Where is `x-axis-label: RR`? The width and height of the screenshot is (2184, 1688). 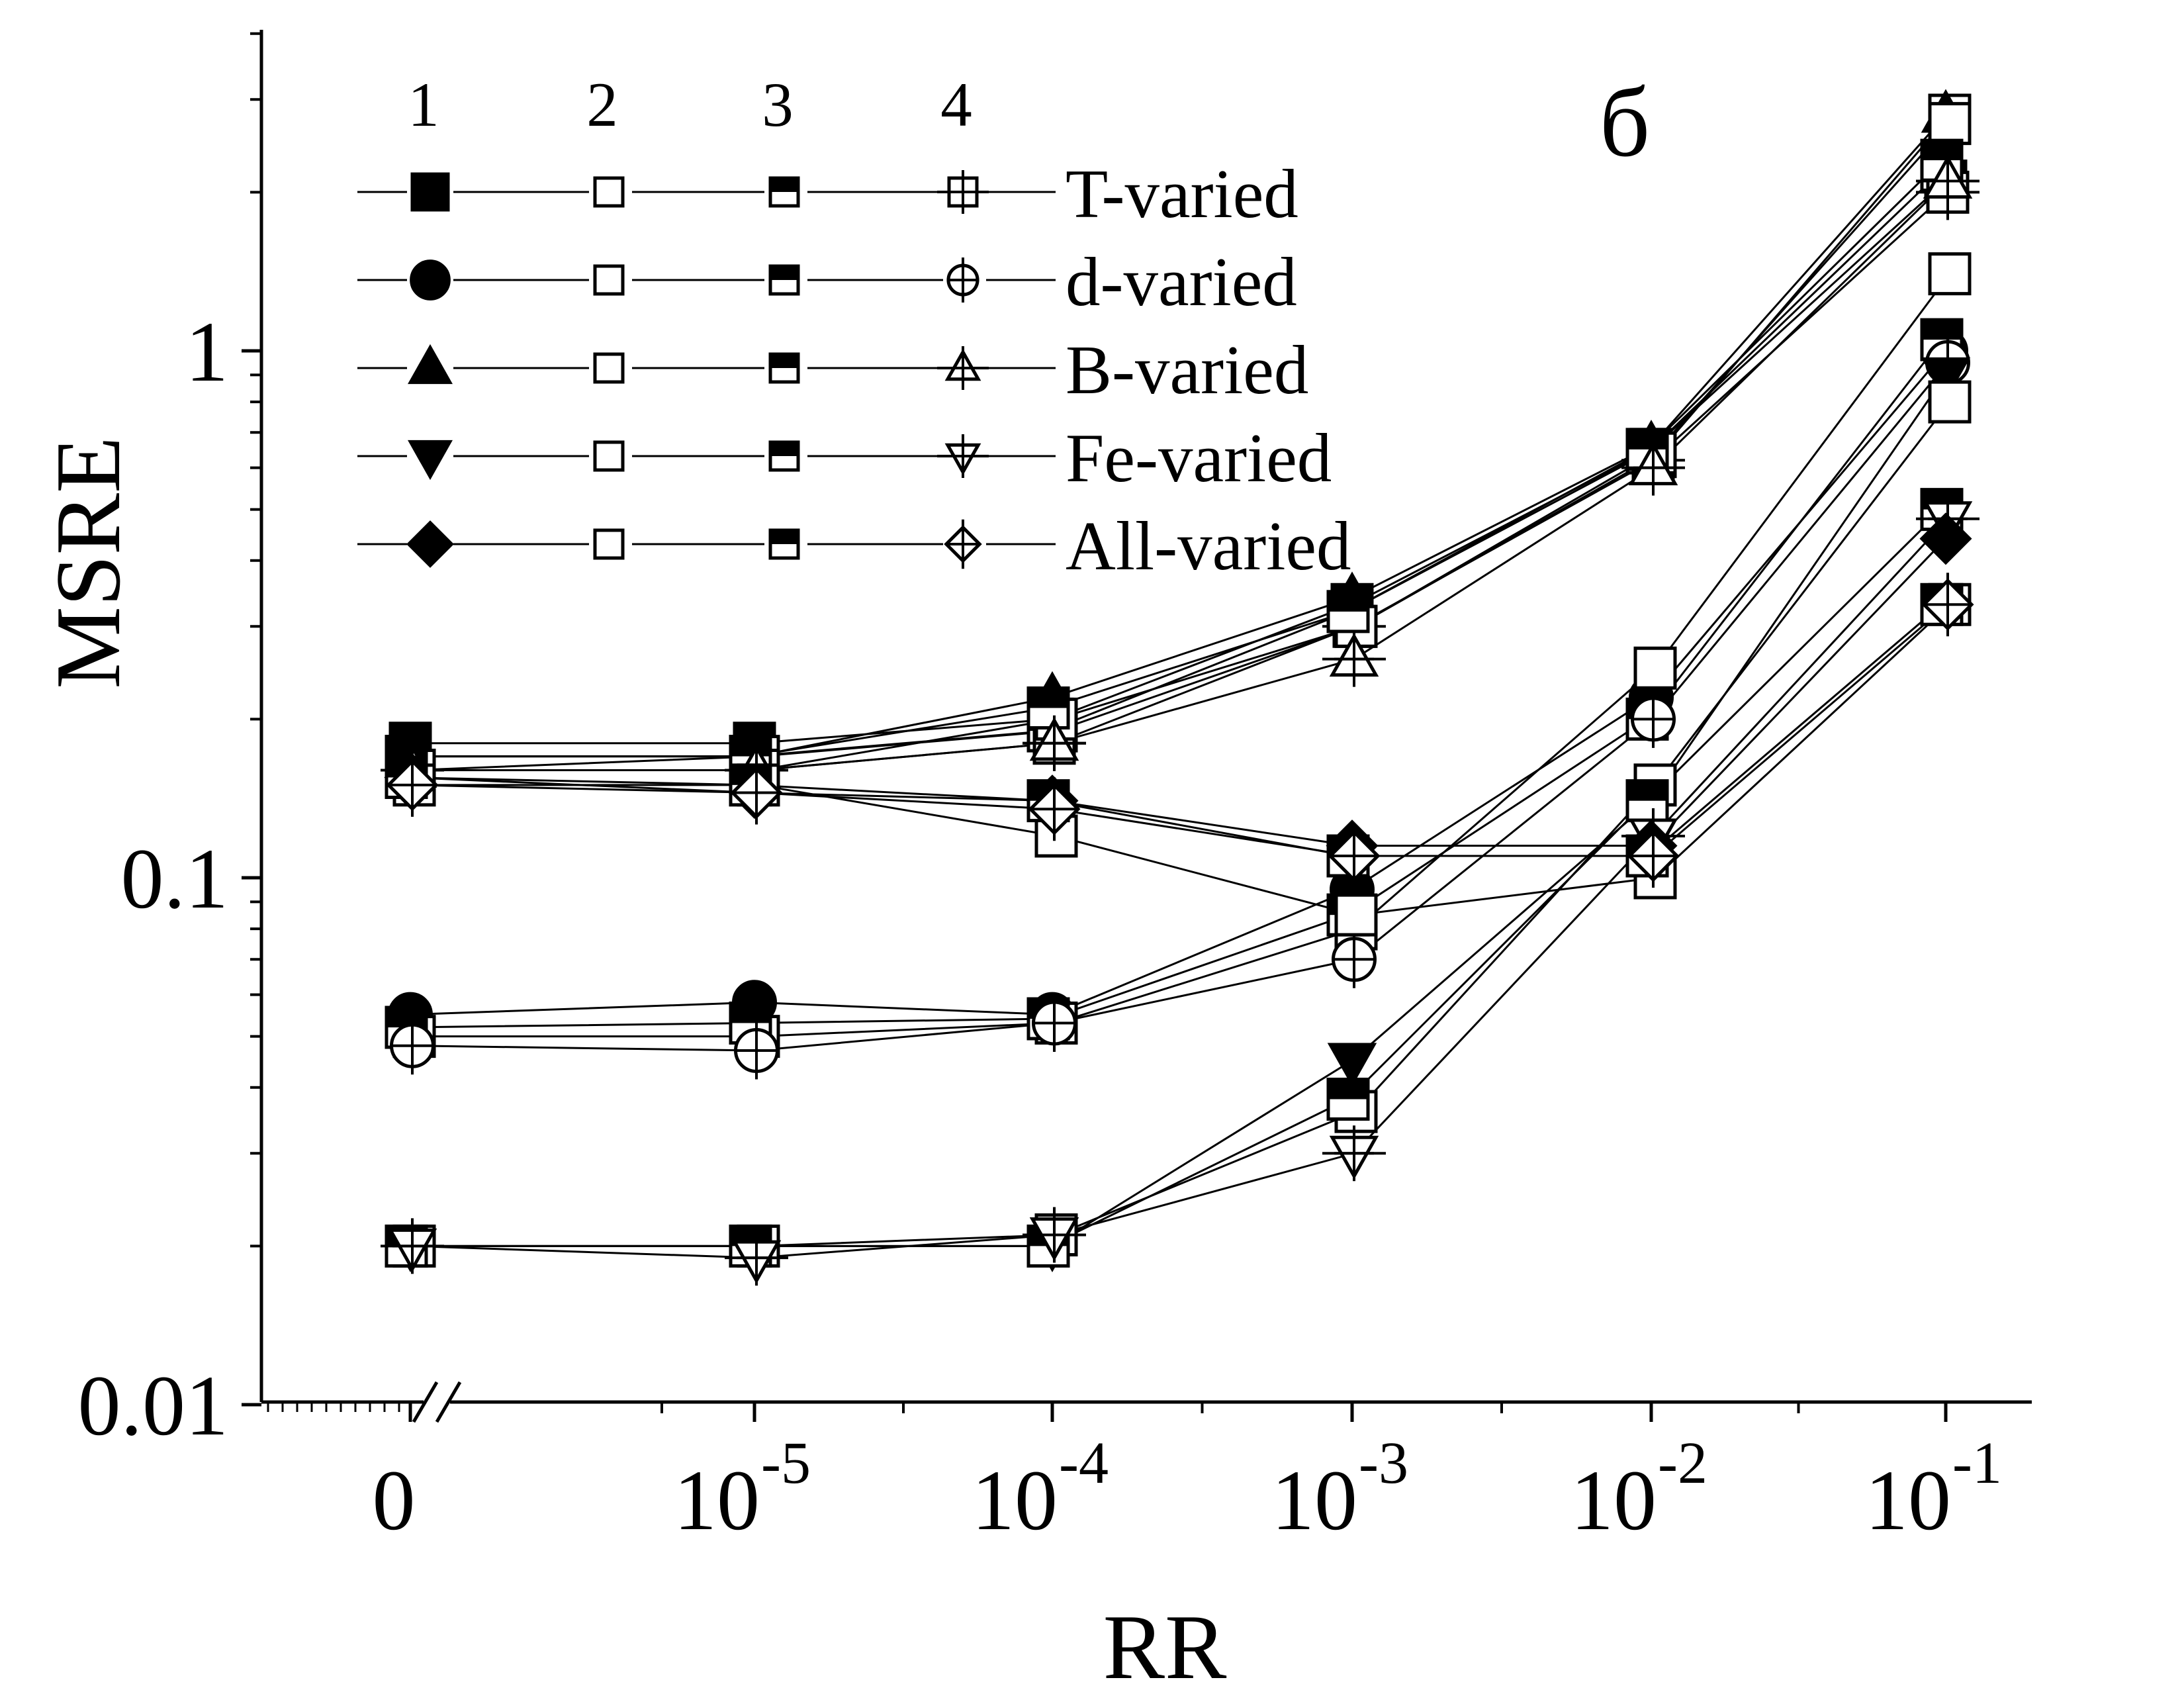 x-axis-label: RR is located at coordinates (1165, 1642).